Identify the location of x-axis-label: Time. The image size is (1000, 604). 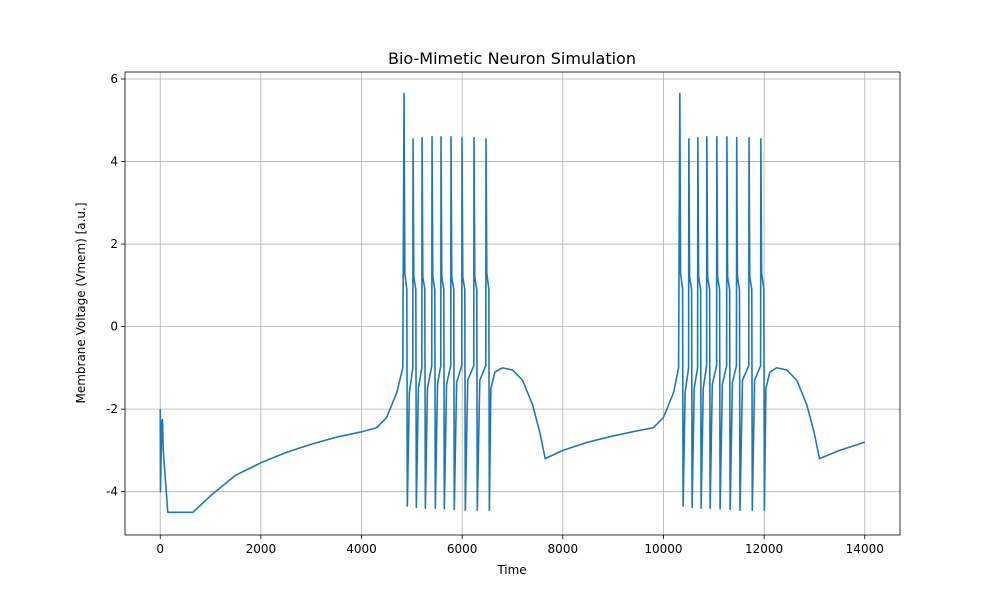
(511, 570).